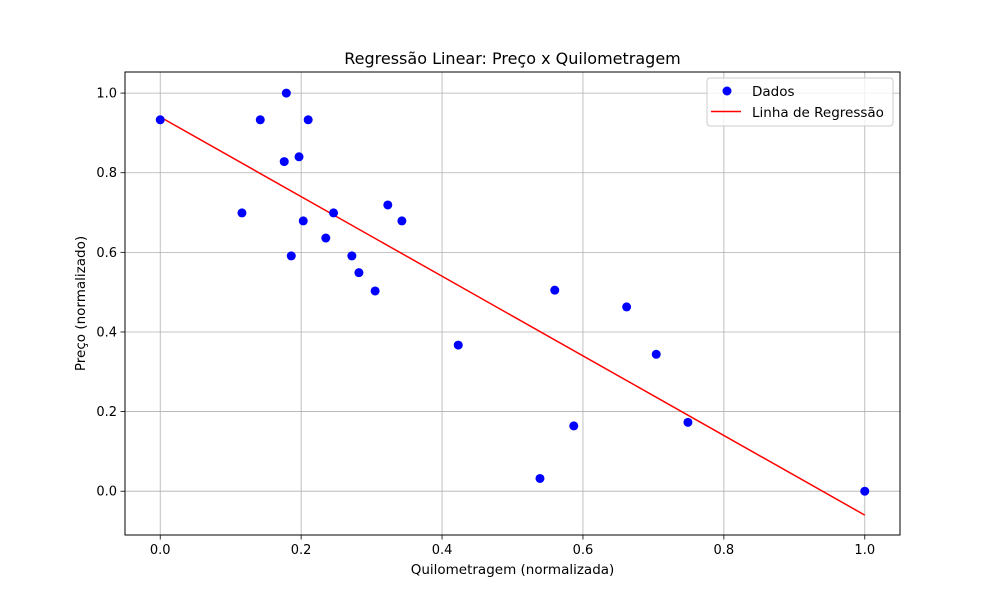 The image size is (1000, 600). Describe the element at coordinates (583, 550) in the screenshot. I see `x-tick-label: 0.6` at that location.